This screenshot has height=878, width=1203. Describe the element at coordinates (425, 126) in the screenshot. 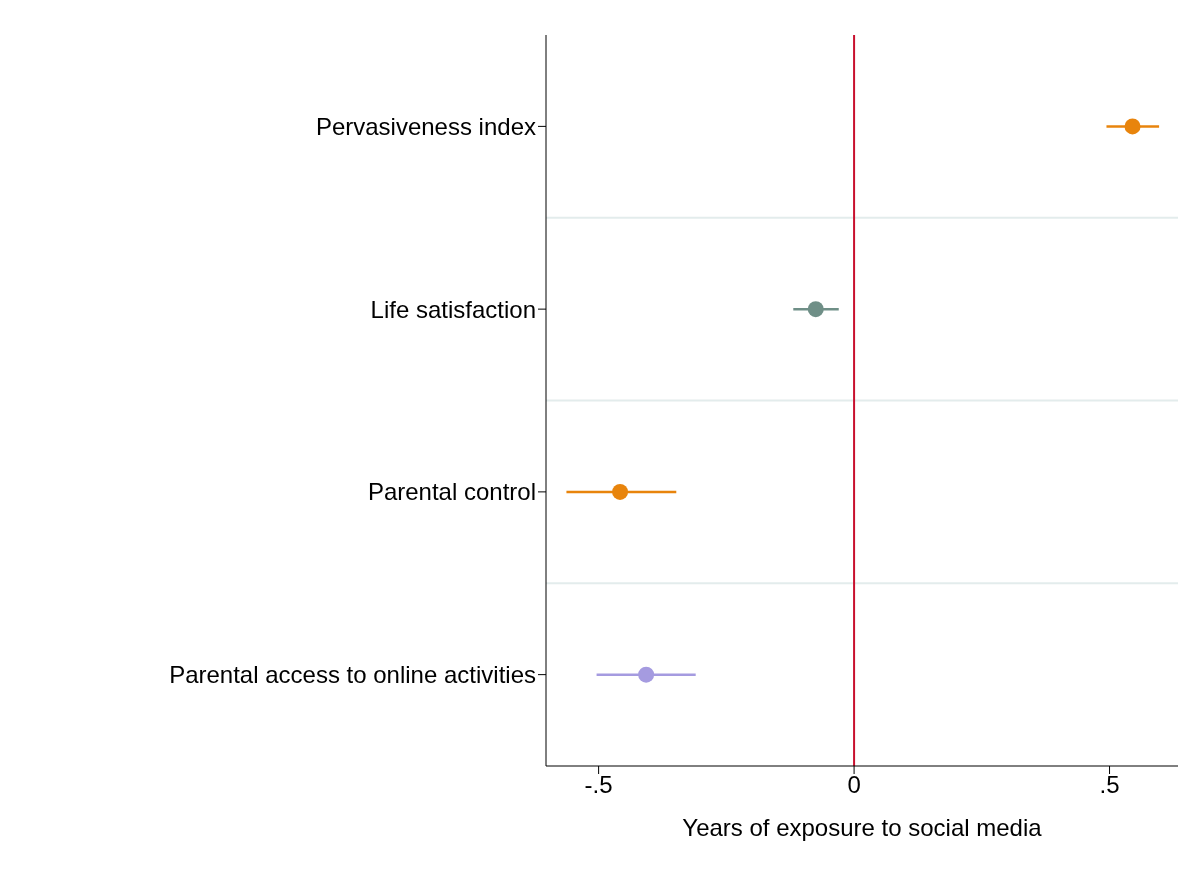

I see `y-tick-label: Pervasiveness index` at that location.